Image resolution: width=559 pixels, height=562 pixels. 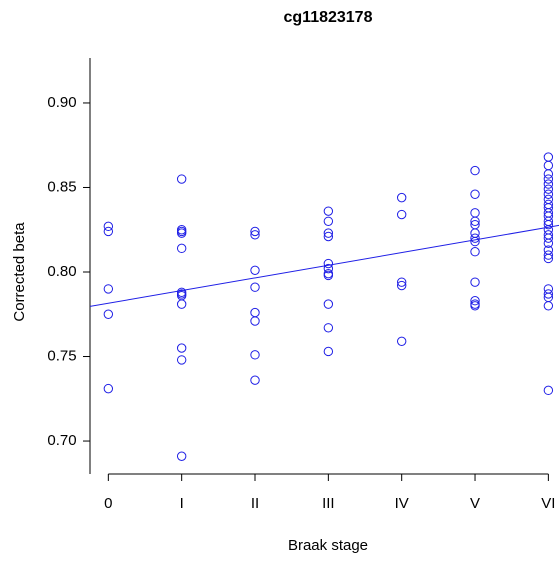 I want to click on x-tick-label: 0, so click(x=108, y=503).